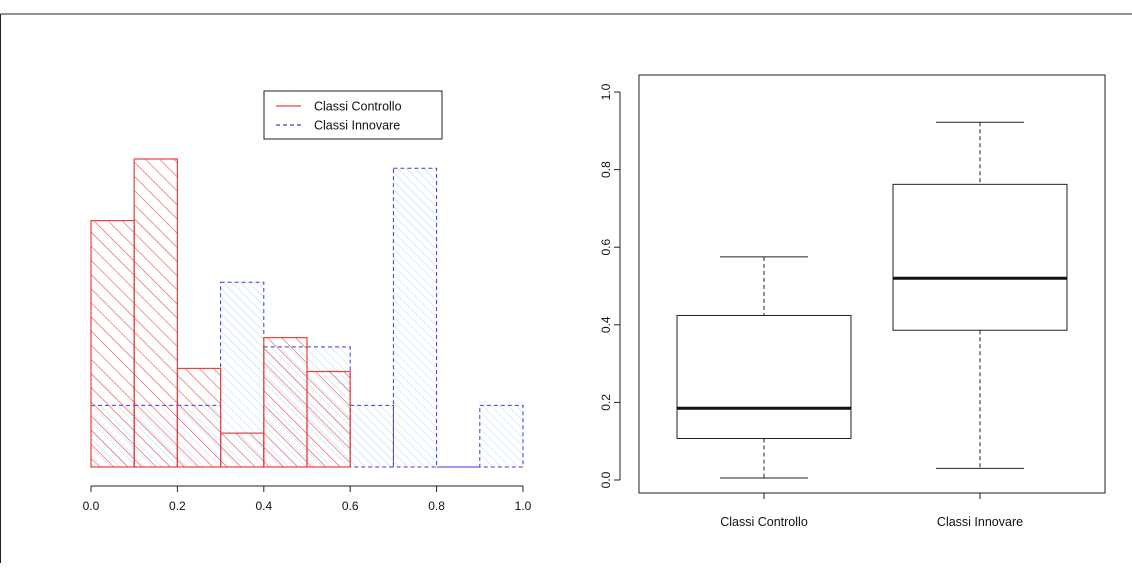  What do you see at coordinates (606, 479) in the screenshot?
I see `y-tick-label: 0.0` at bounding box center [606, 479].